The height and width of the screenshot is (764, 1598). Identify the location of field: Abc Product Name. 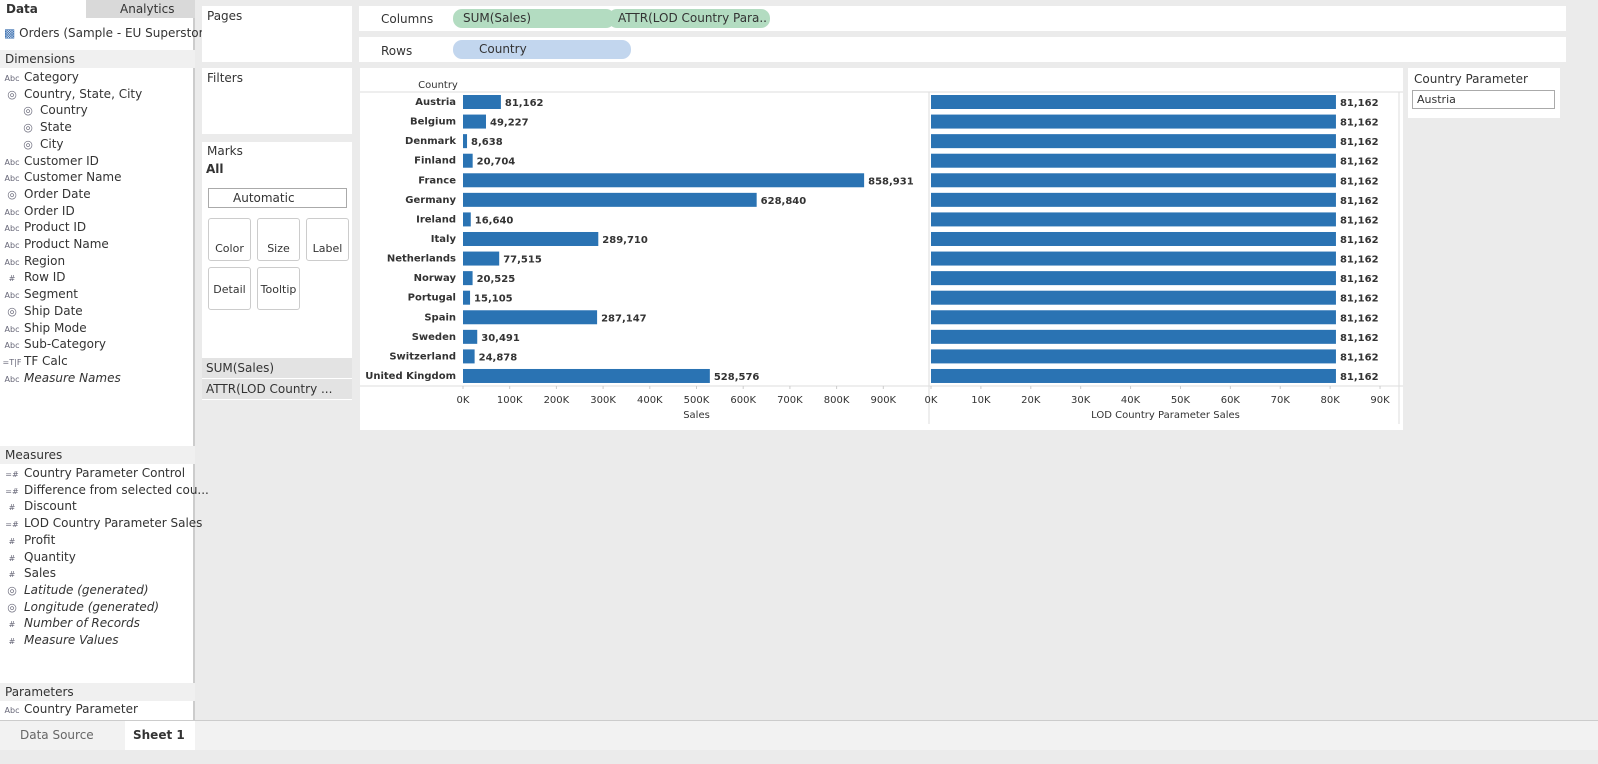
(54, 244).